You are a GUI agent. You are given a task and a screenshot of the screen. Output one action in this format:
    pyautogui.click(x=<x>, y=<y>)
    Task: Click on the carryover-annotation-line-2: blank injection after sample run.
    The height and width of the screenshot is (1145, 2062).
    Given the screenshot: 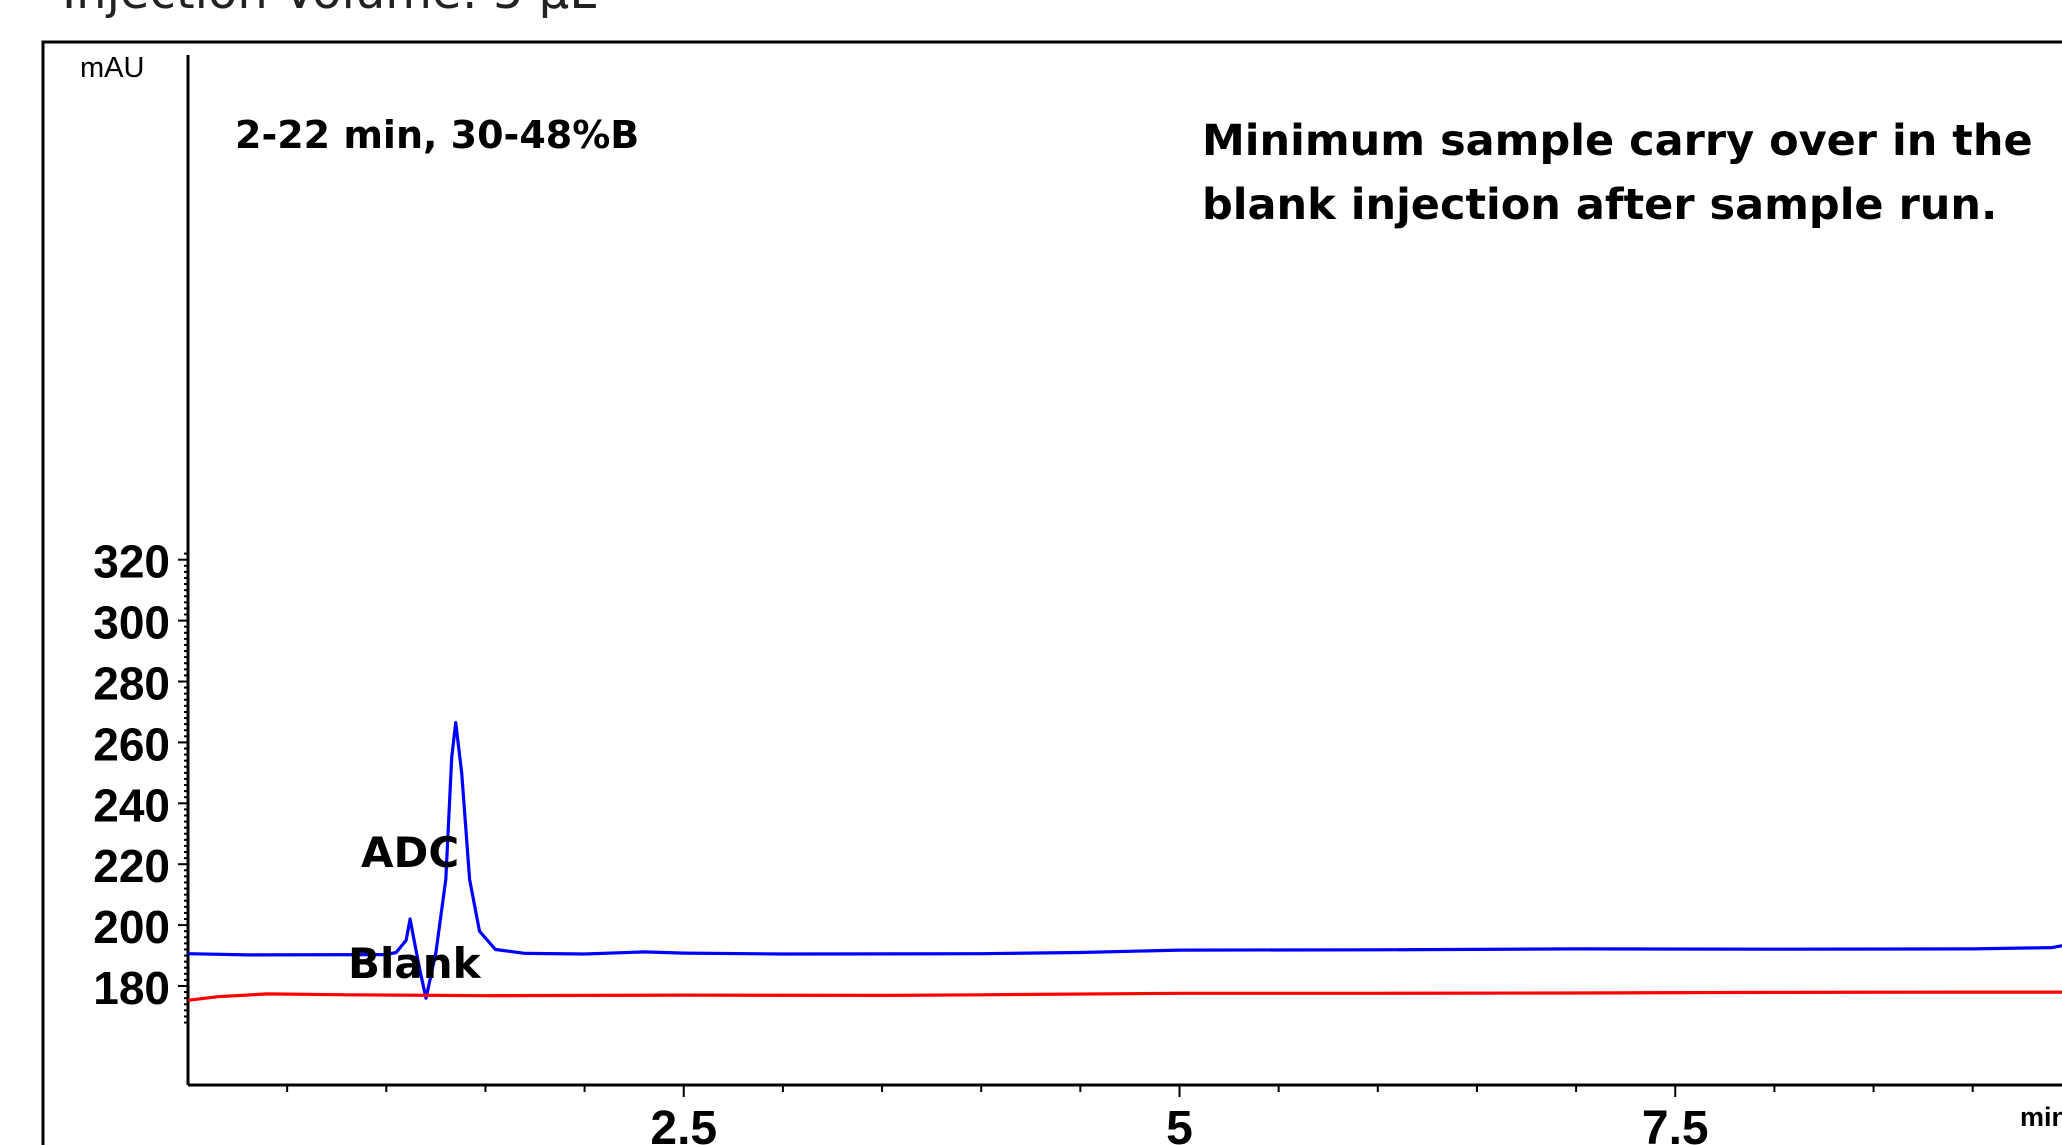 What is the action you would take?
    pyautogui.click(x=1599, y=205)
    